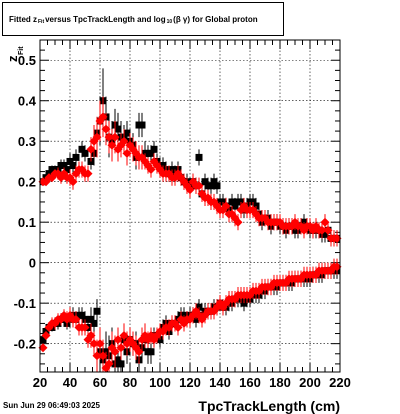  What do you see at coordinates (27, 60) in the screenshot?
I see `y-tick-label: 0.5` at bounding box center [27, 60].